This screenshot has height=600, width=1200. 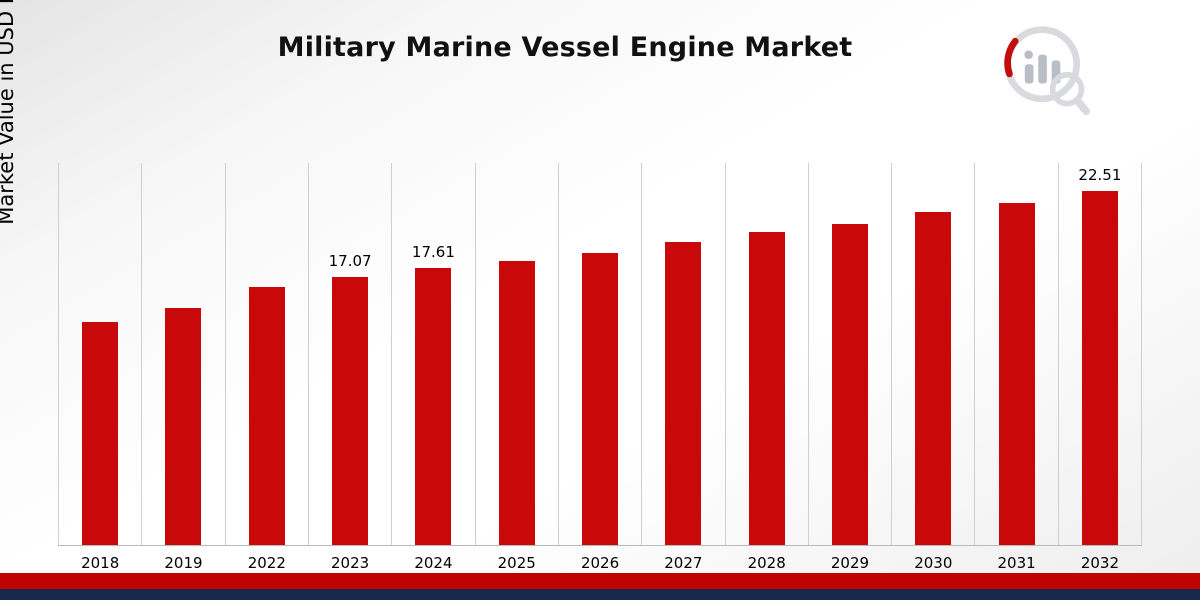 I want to click on x-tick-label: 2032, so click(x=1099, y=563).